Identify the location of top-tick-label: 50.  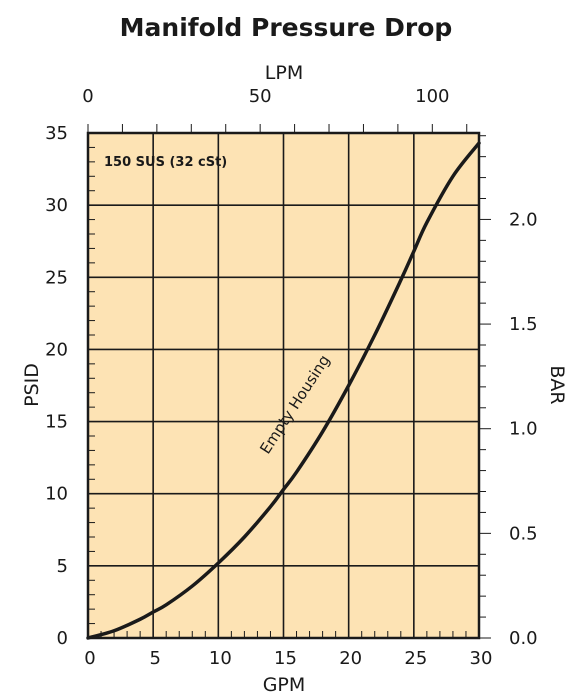
(260, 96).